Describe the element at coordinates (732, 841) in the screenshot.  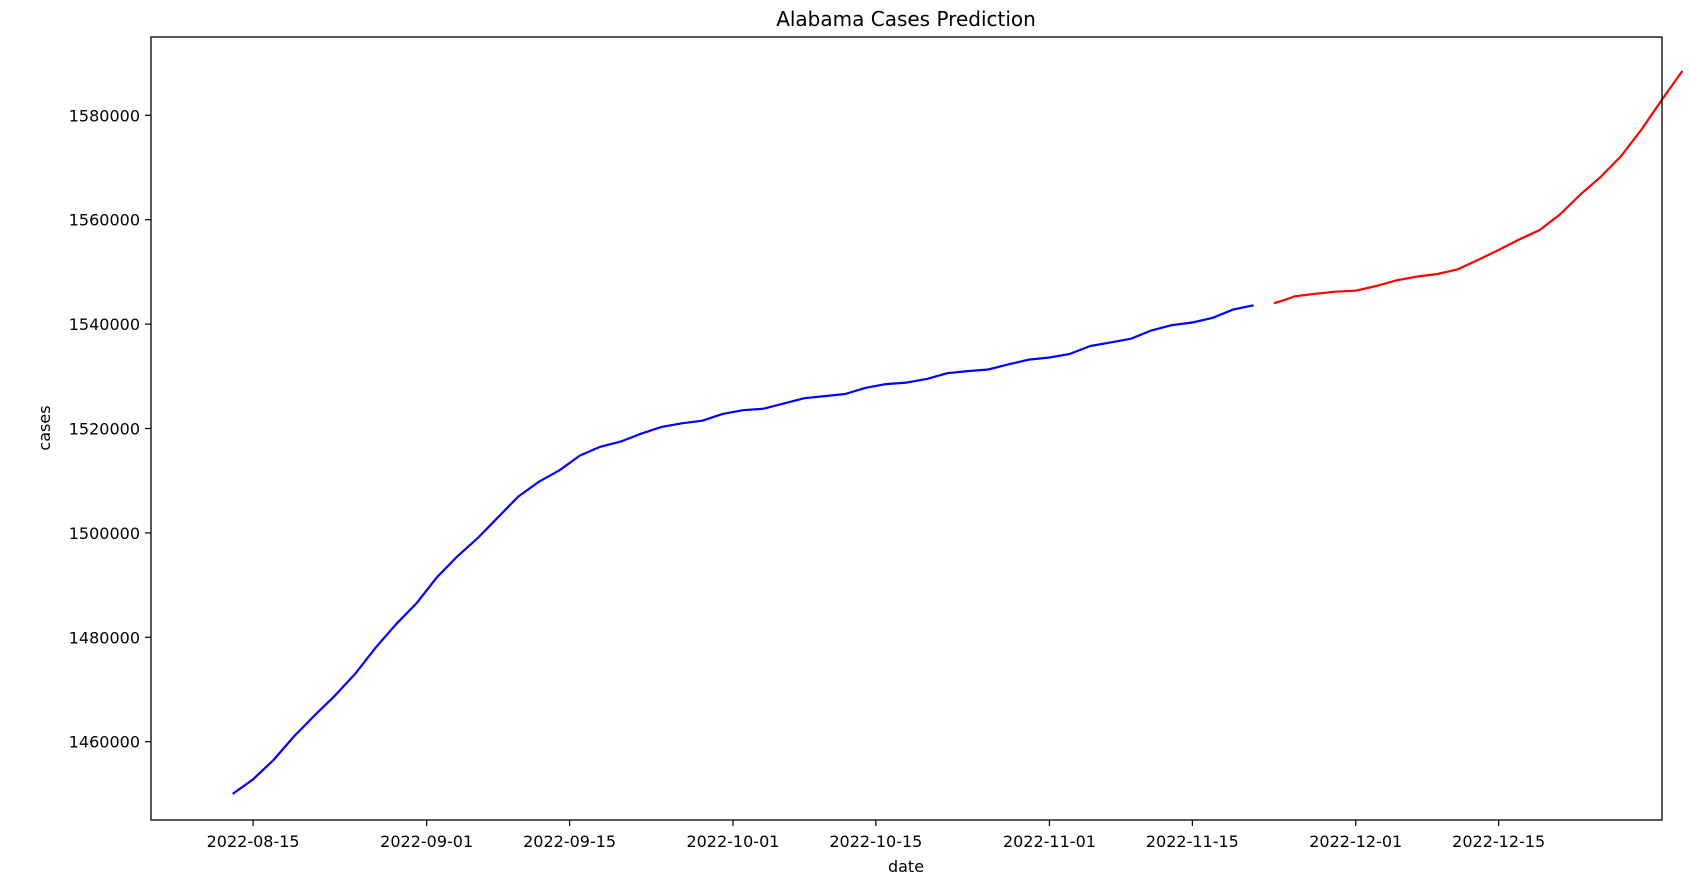
I see `x-tick-label: 2022-10-01` at that location.